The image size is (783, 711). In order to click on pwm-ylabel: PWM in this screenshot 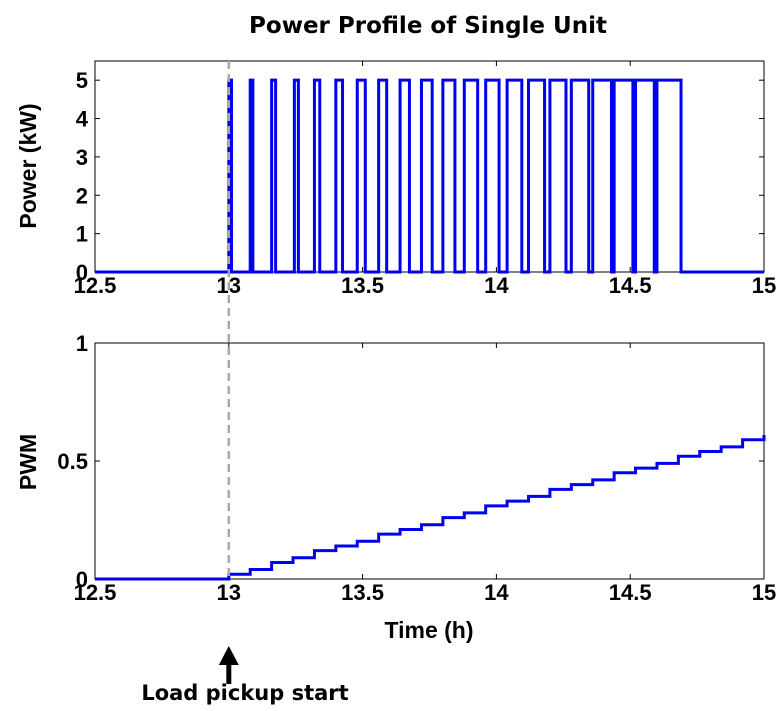, I will do `click(28, 462)`.